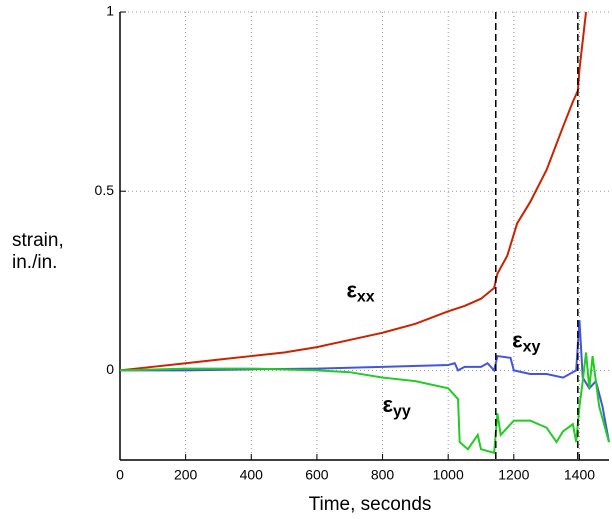 Image resolution: width=612 pixels, height=519 pixels. What do you see at coordinates (383, 475) in the screenshot?
I see `x-tick-label: 800` at bounding box center [383, 475].